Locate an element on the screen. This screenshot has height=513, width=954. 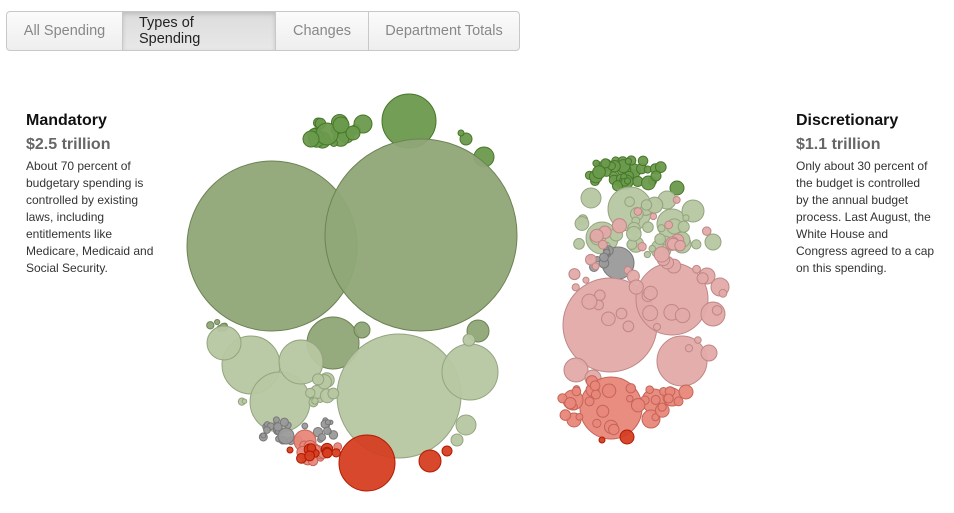
tab-changes: Changes is located at coordinates (322, 31).